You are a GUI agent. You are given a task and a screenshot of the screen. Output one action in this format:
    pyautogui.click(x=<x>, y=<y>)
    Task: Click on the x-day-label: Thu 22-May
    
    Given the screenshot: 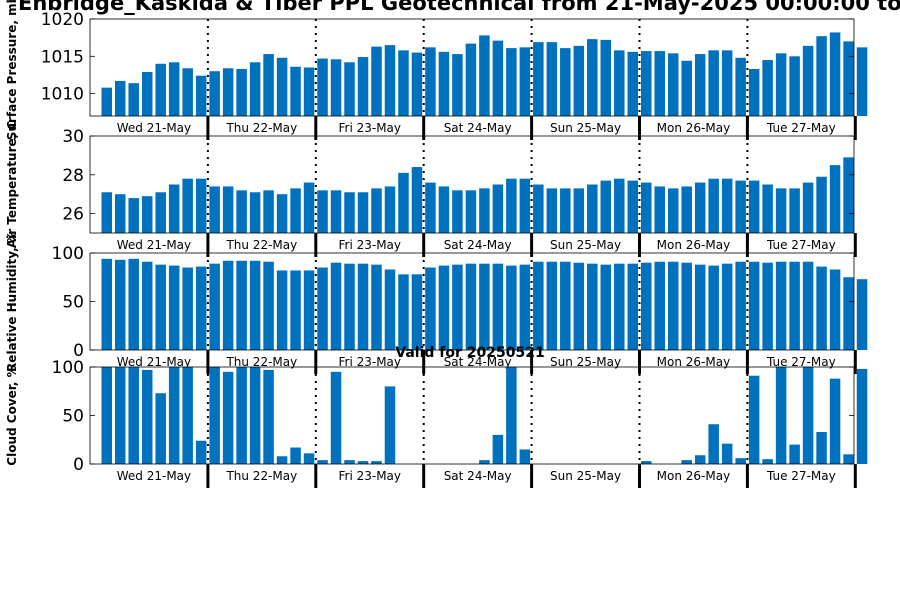 What is the action you would take?
    pyautogui.click(x=261, y=128)
    